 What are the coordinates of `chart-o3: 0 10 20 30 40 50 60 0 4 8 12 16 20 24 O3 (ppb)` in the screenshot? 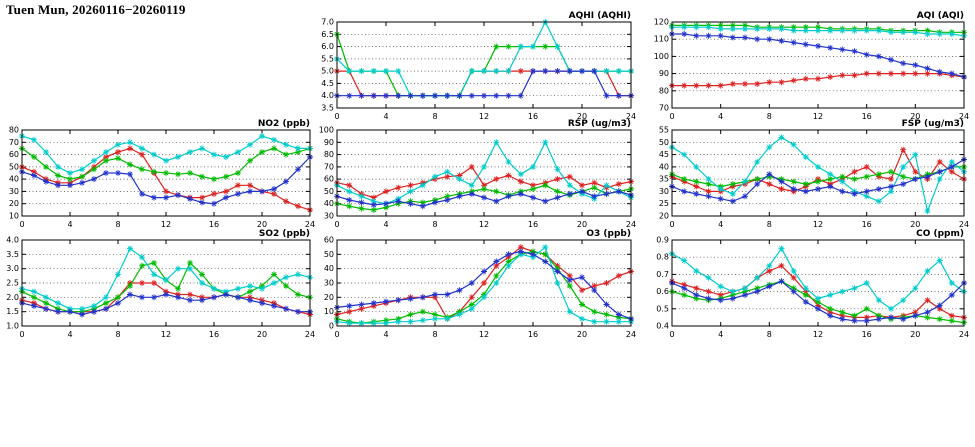 It's located at (474, 283).